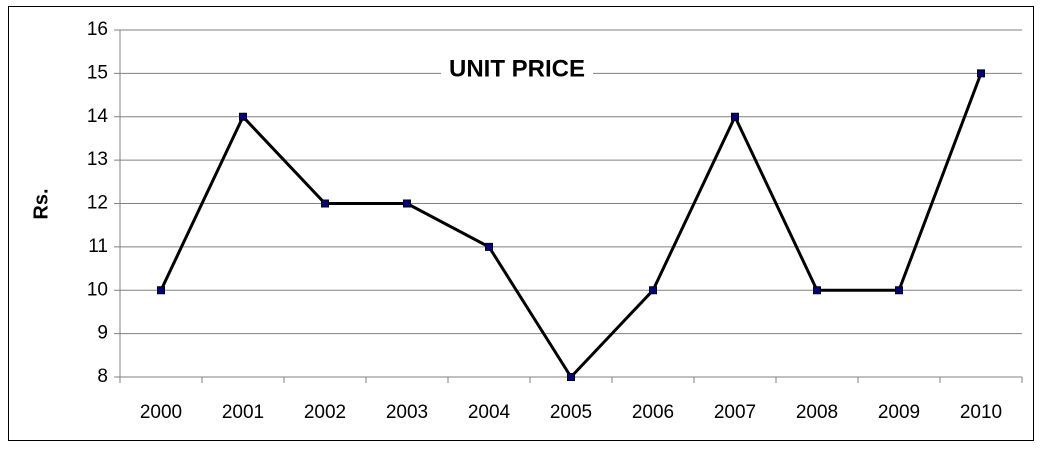  What do you see at coordinates (97, 29) in the screenshot?
I see `y-tick-label: 16` at bounding box center [97, 29].